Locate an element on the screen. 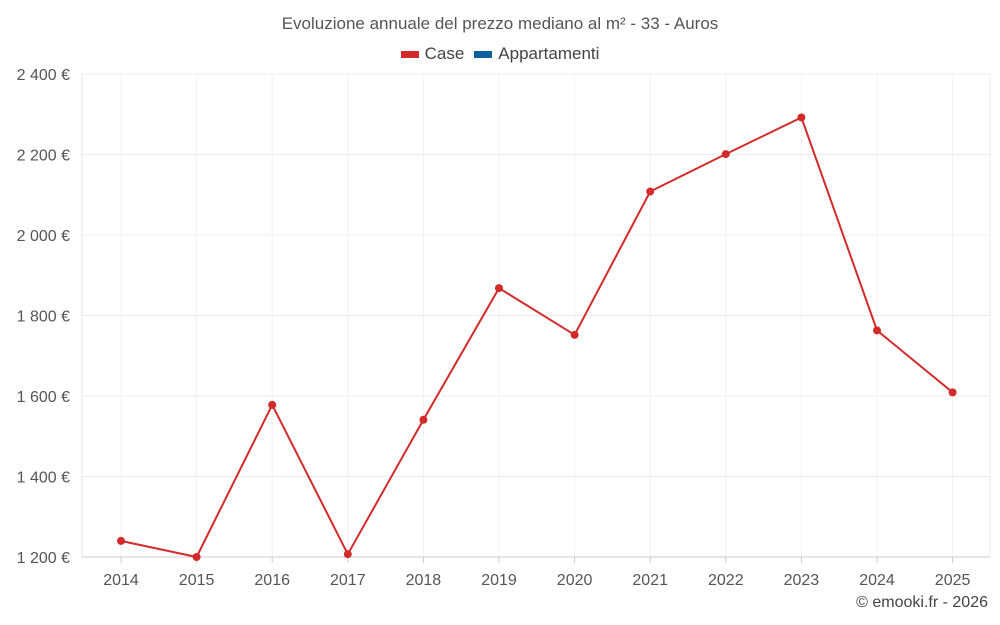 The height and width of the screenshot is (625, 1000). x-tick-label: 2018 is located at coordinates (424, 580).